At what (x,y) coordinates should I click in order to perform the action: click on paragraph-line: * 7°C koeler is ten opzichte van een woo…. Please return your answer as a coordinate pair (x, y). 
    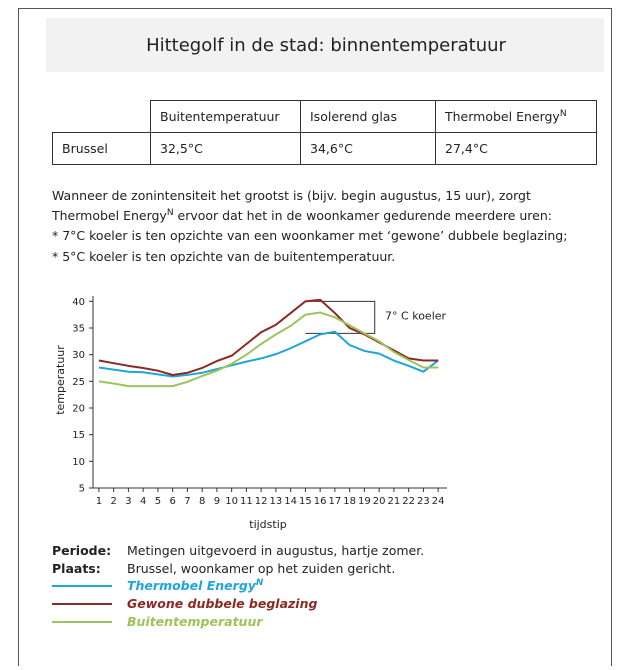
    Looking at the image, I should click on (309, 235).